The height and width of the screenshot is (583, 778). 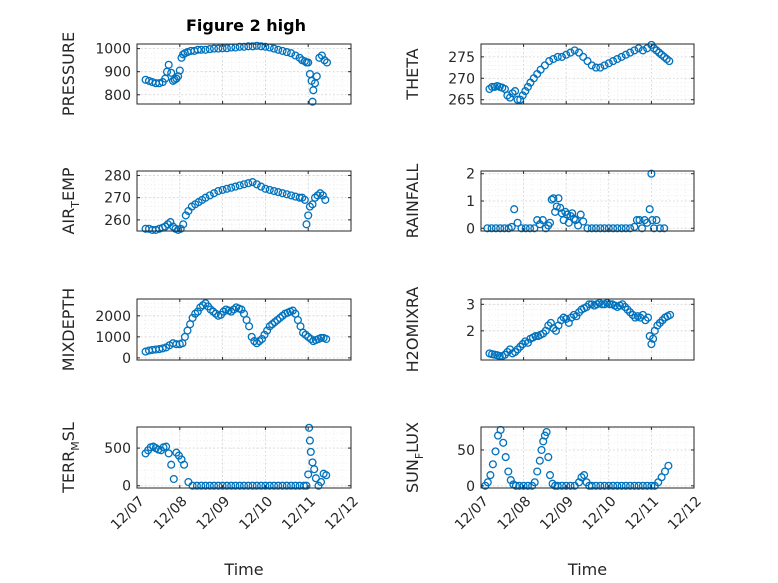 What do you see at coordinates (113, 50) in the screenshot?
I see `y-tick-label: 1000` at bounding box center [113, 50].